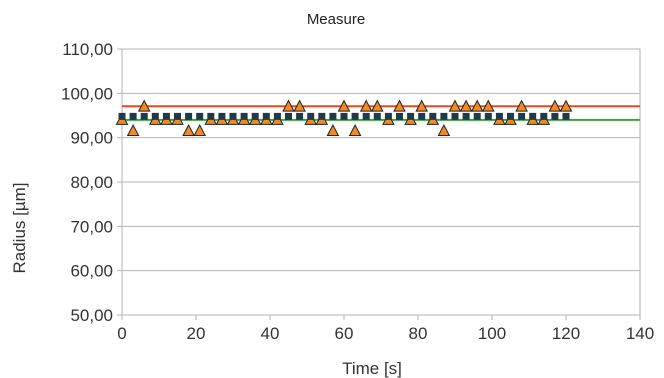 Image resolution: width=664 pixels, height=378 pixels. I want to click on y-tick-label: 60,00, so click(91, 271).